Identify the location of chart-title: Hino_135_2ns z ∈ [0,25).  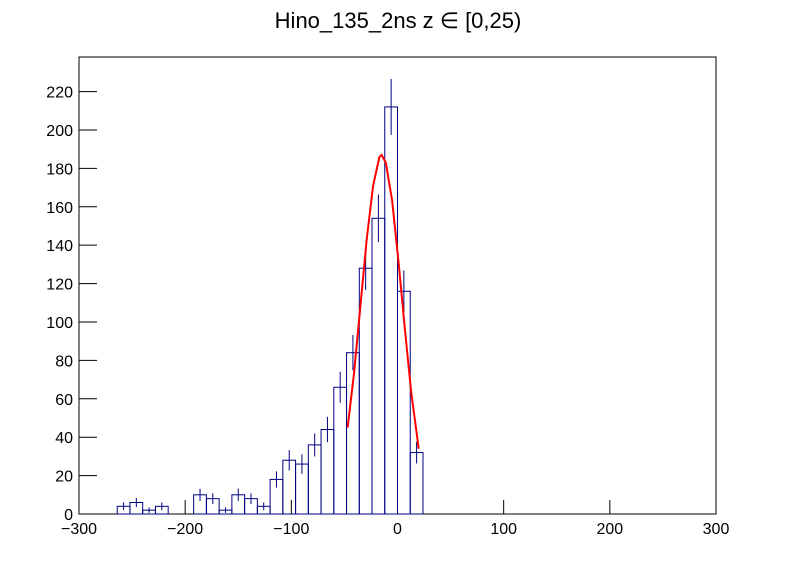
(398, 20).